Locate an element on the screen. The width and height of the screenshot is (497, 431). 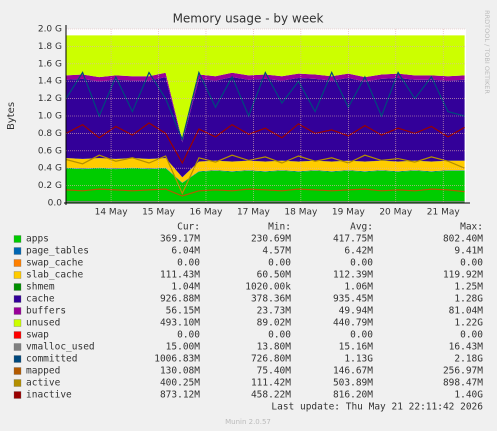
y-tick-label: 1.2 G is located at coordinates (50, 99).